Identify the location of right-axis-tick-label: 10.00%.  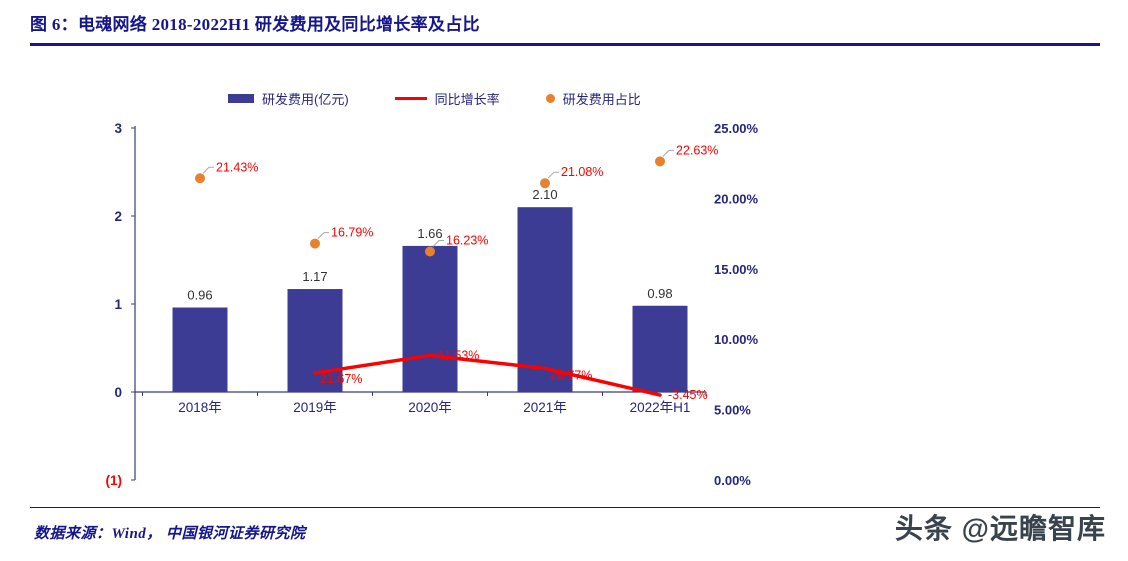
(736, 339).